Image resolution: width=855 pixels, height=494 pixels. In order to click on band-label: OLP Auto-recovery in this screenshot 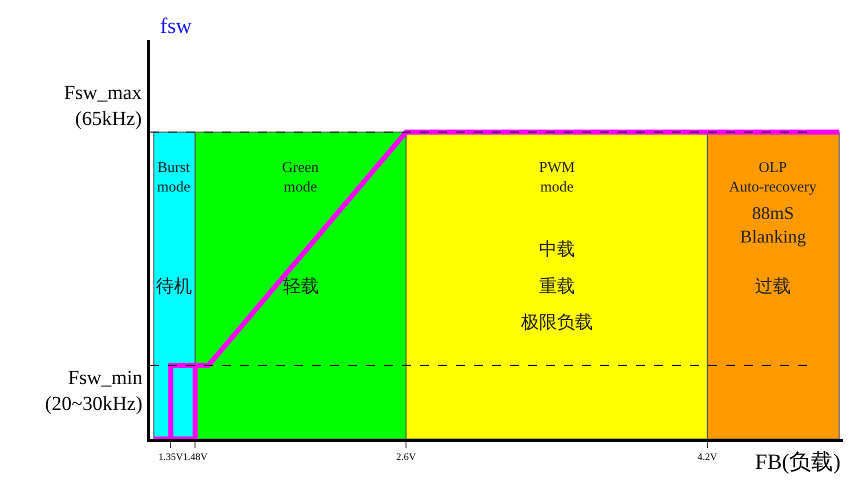, I will do `click(773, 178)`.